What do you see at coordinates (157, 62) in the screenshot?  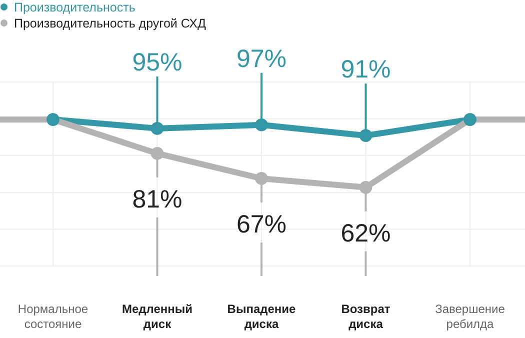 I see `data-label: 95%` at bounding box center [157, 62].